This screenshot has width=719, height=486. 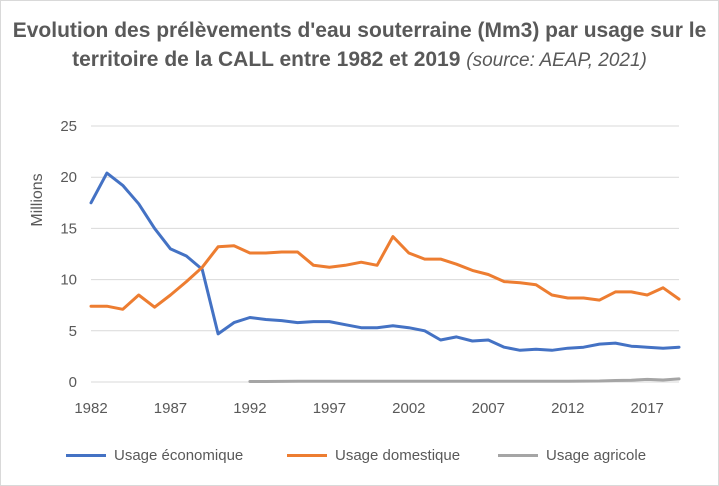 I want to click on chart-title-source: (source: AEAP, 2021), so click(x=556, y=60).